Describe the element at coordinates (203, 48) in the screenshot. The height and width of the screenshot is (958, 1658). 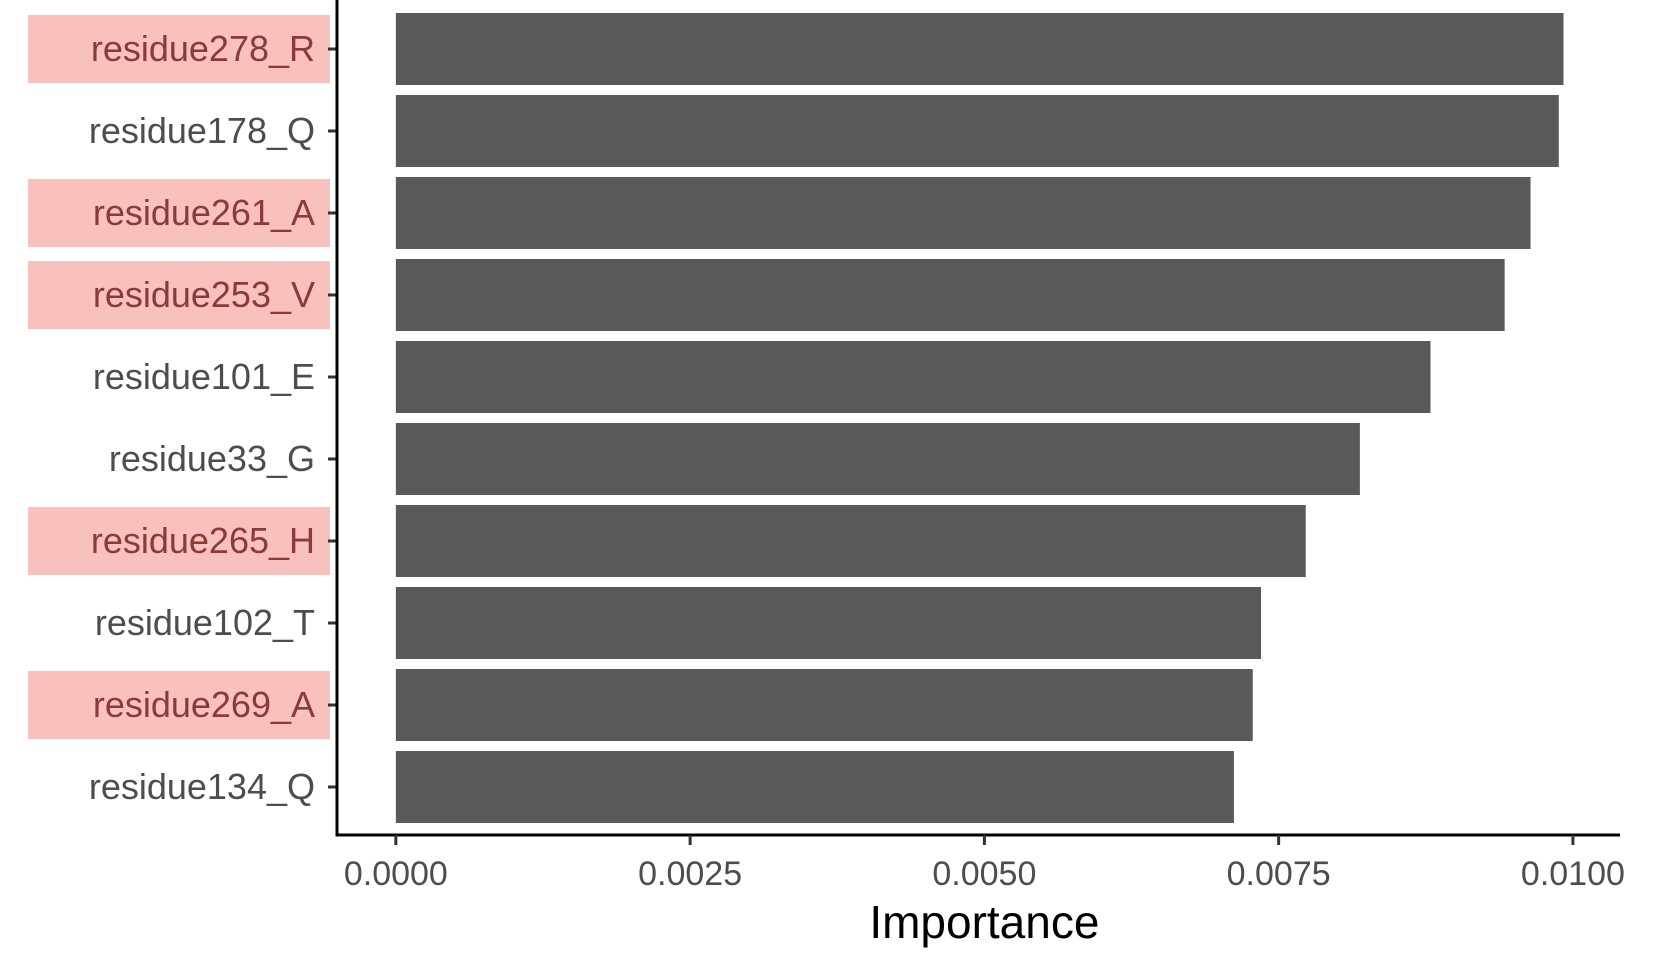
I see `y-tick-label: residue278_R` at that location.